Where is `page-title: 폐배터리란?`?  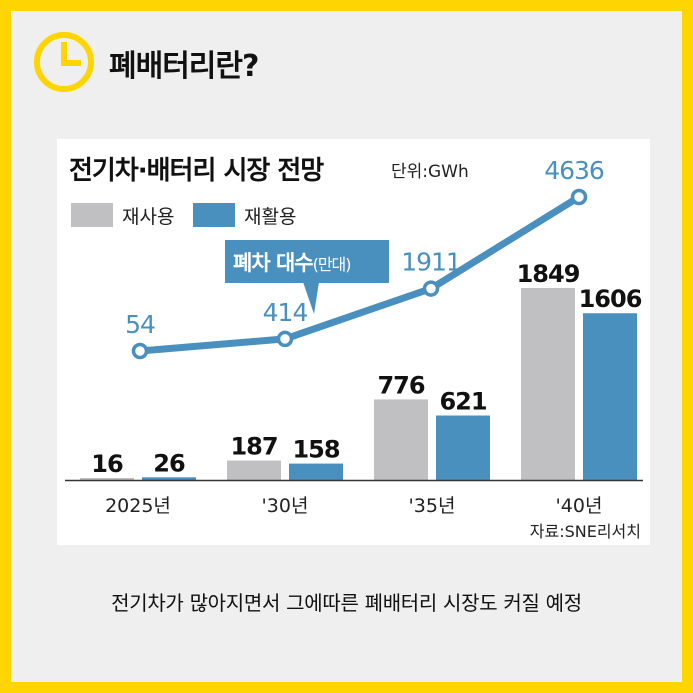
page-title: 폐배터리란? is located at coordinates (184, 66).